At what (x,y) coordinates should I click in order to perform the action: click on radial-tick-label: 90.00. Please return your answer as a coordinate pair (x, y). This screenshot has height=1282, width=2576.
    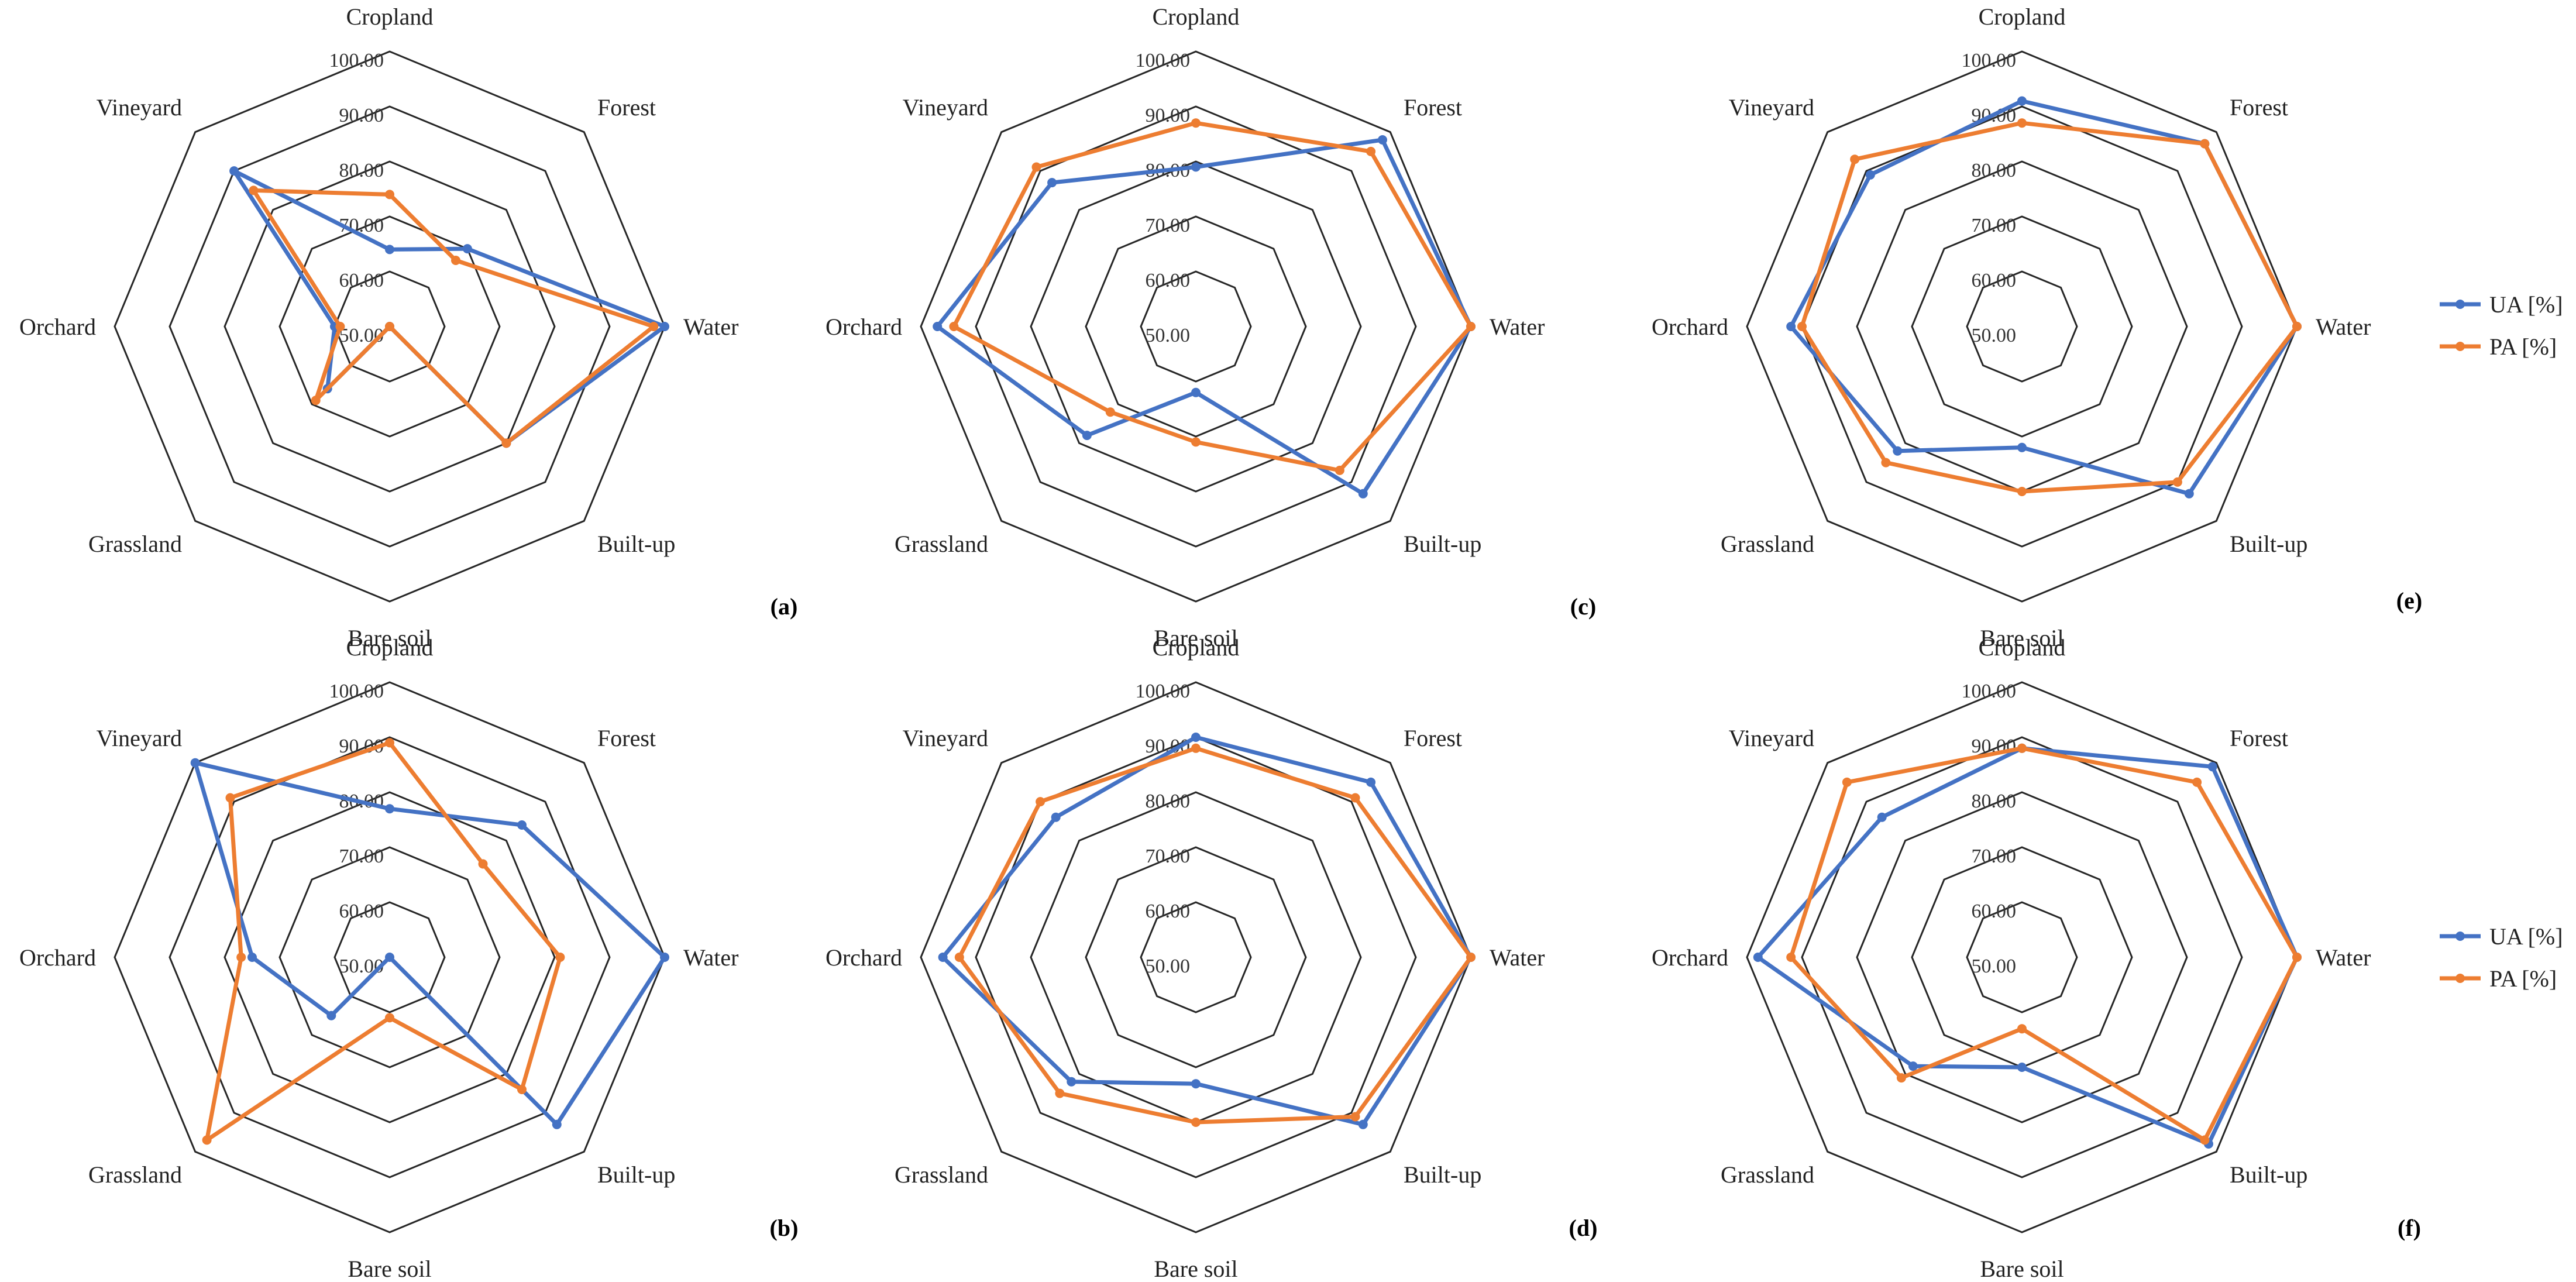
    Looking at the image, I should click on (362, 115).